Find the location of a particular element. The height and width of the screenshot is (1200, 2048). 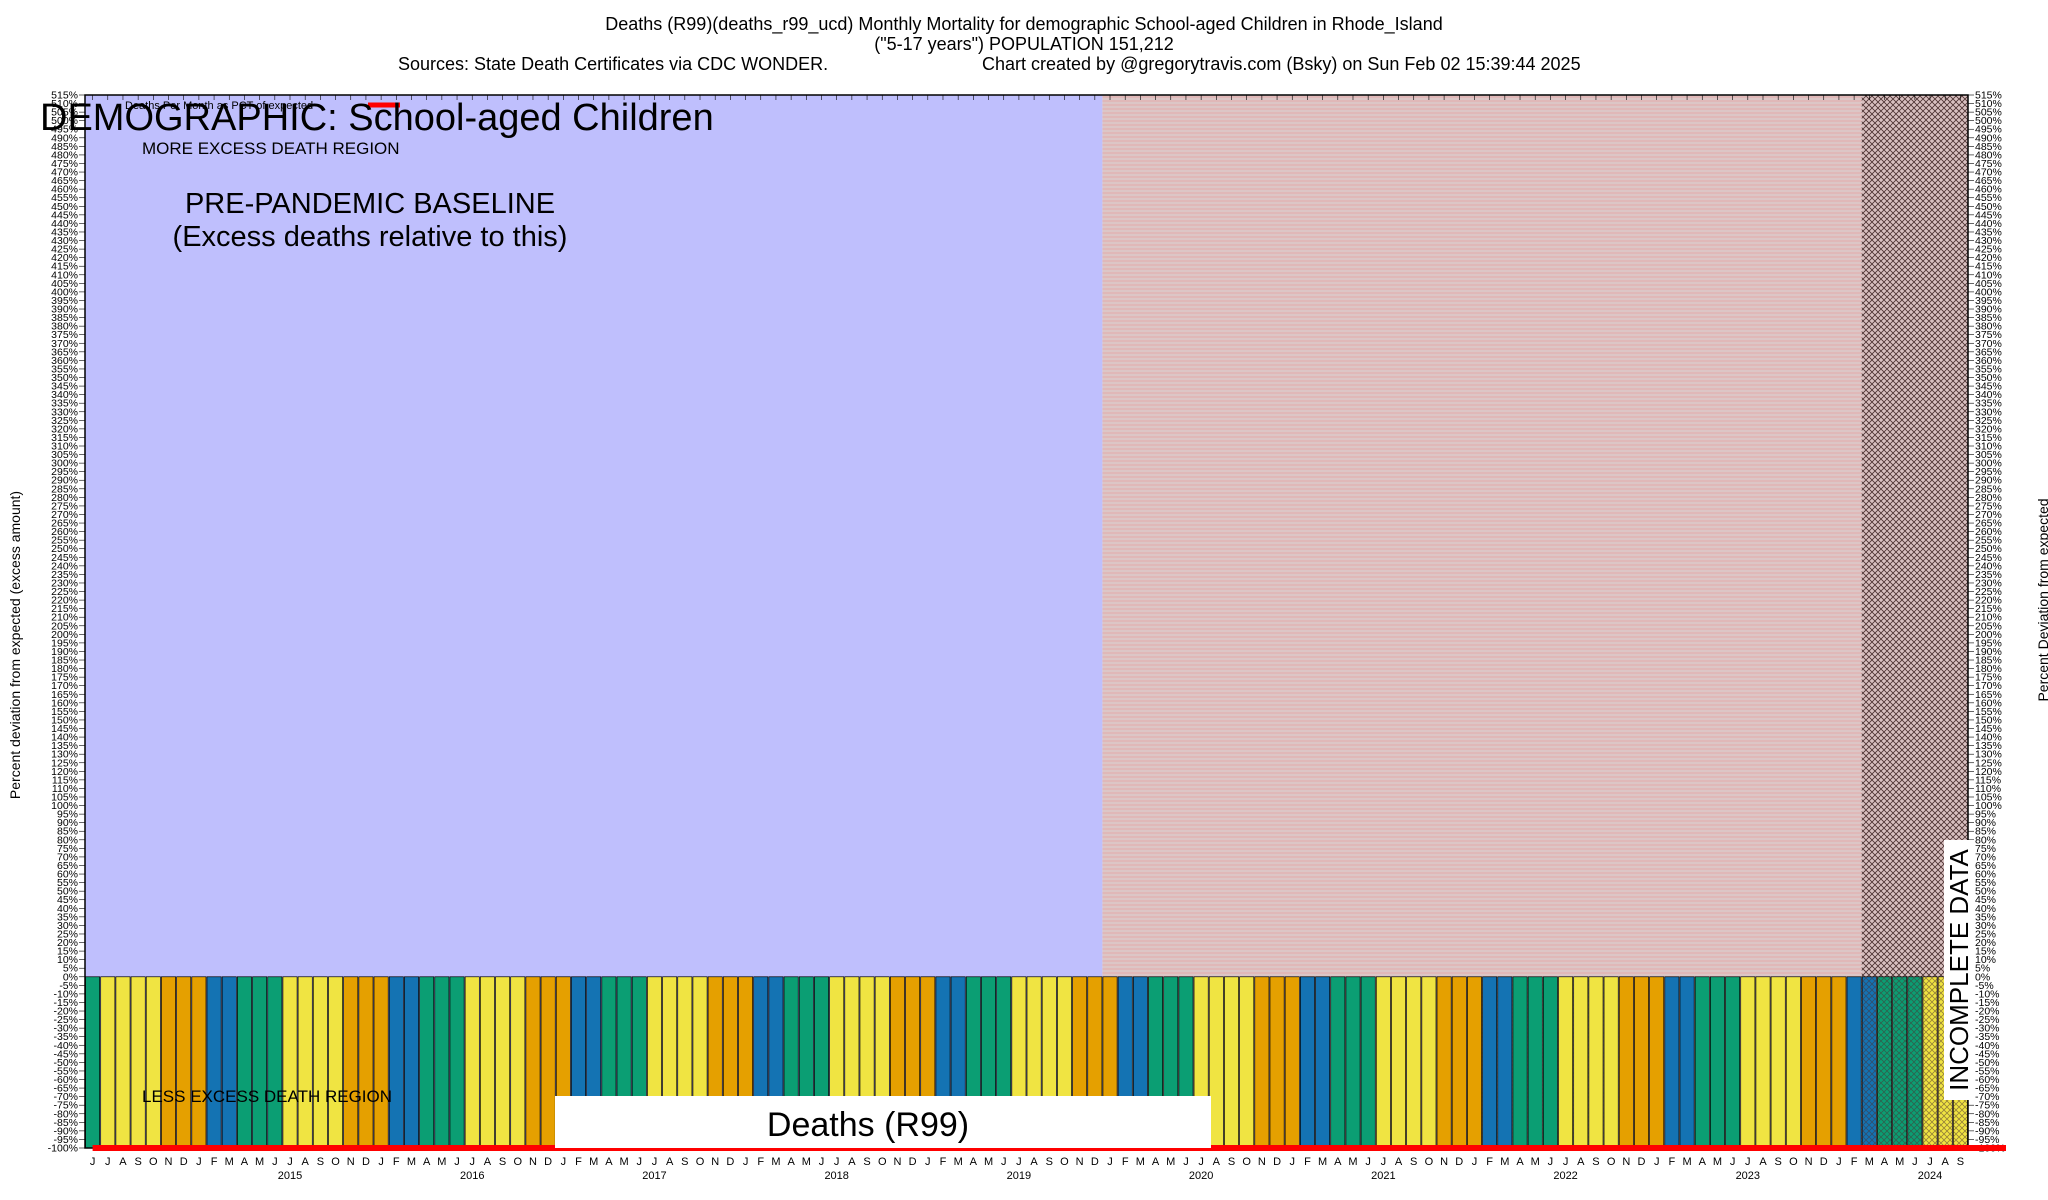

y-tick-label: 270% is located at coordinates (64, 515).